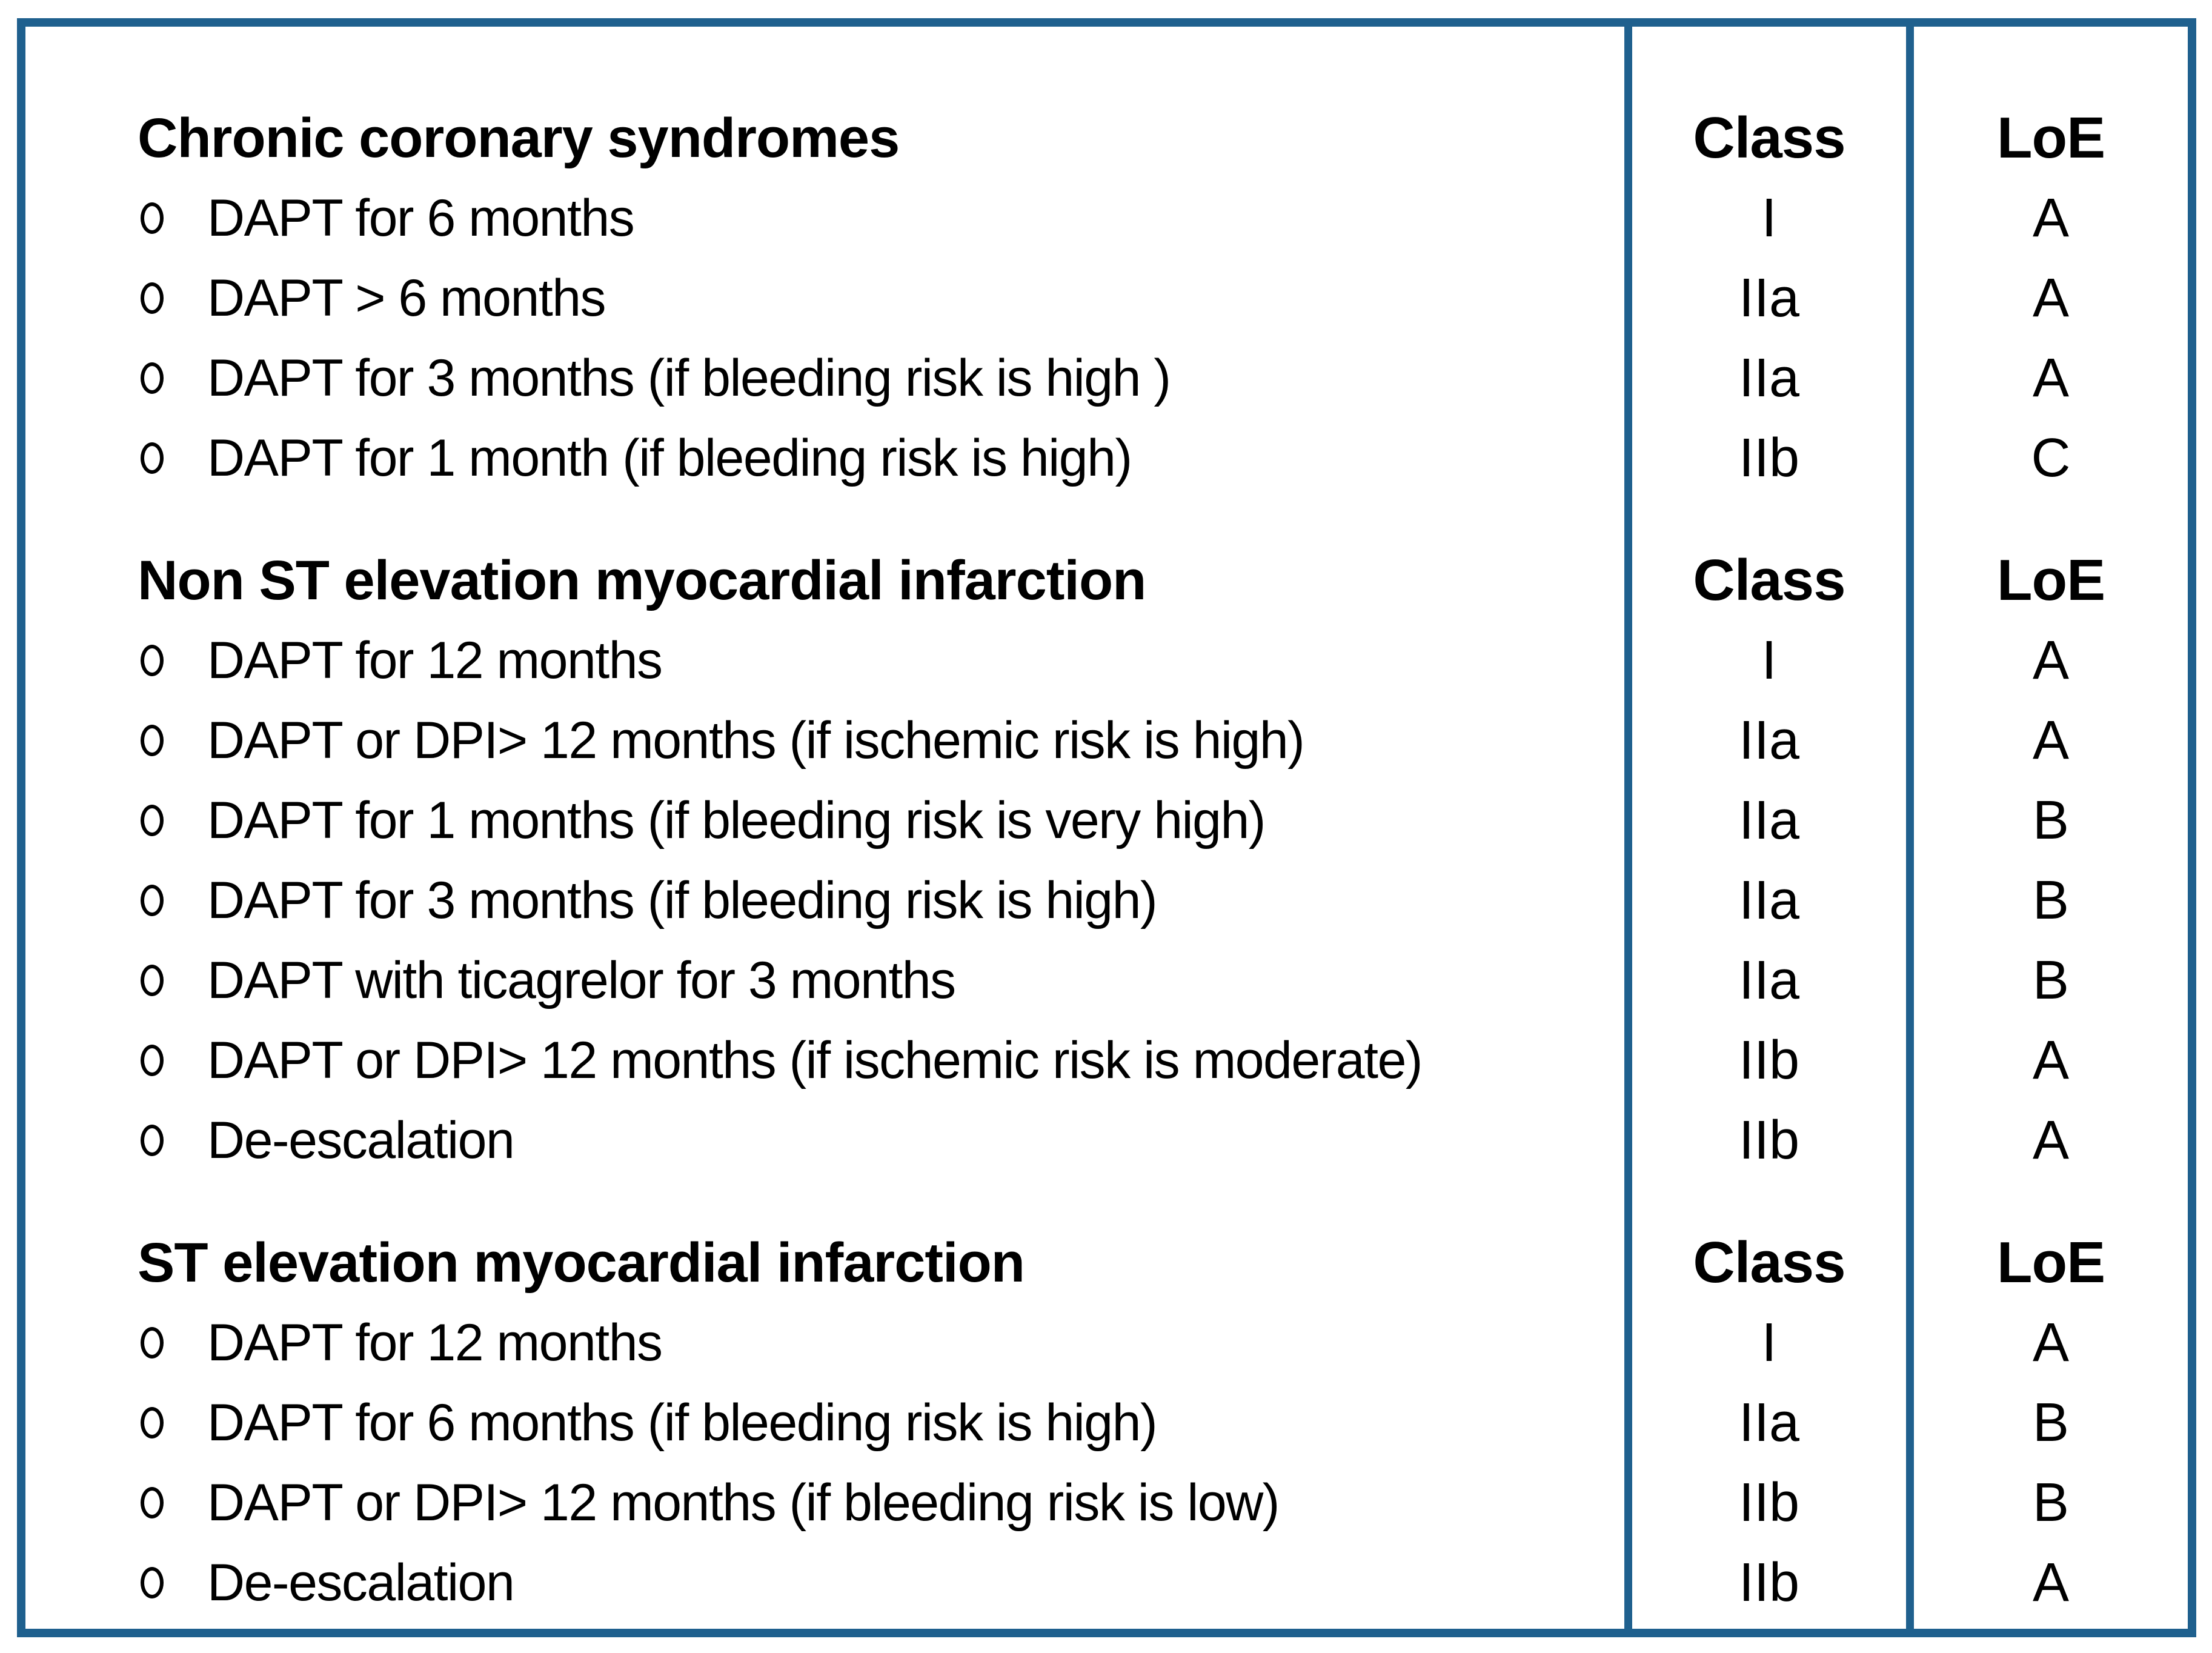 Image resolution: width=2212 pixels, height=1653 pixels. I want to click on section-title-stemi: ST elevation myocardial infarction, so click(824, 1263).